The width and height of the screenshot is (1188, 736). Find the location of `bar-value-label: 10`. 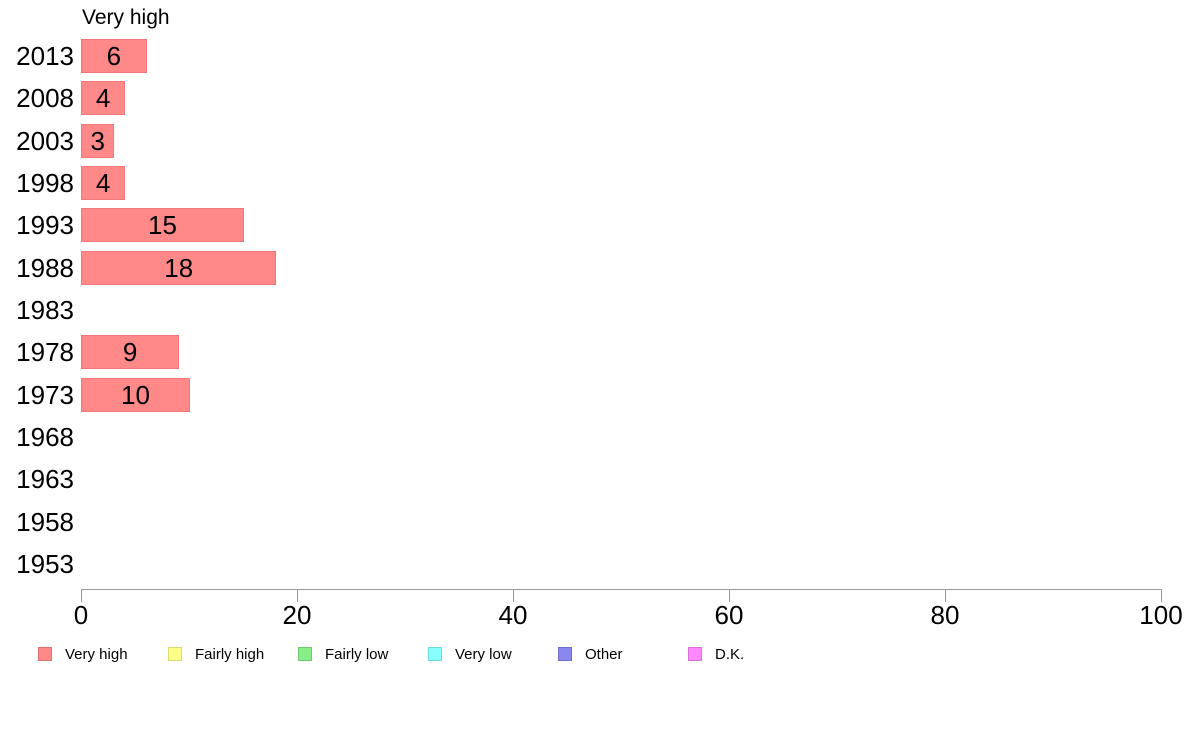

bar-value-label: 10 is located at coordinates (135, 394).